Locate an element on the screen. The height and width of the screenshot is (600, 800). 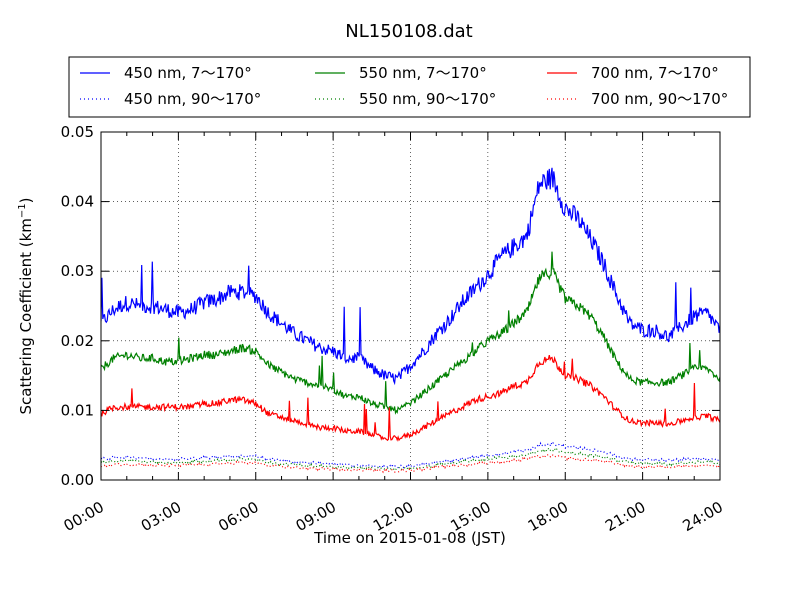
y-axis-label: Scattering Coefficient (km−1) is located at coordinates (26, 305).